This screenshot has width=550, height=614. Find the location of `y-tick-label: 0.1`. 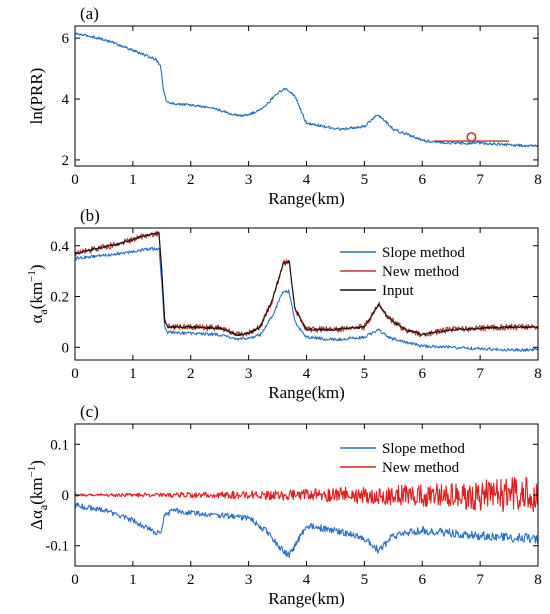

y-tick-label: 0.1 is located at coordinates (59, 445).